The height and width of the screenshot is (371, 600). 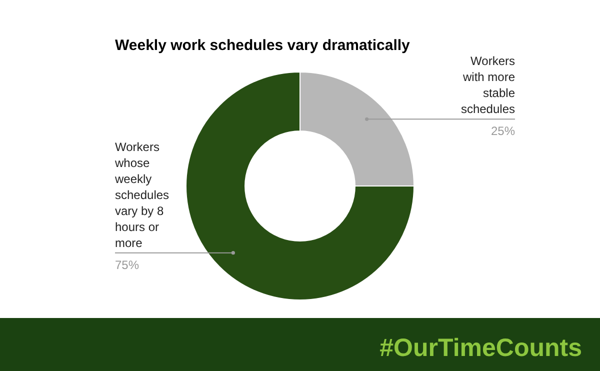 I want to click on slice-label: Workers with more stable schedules, so click(x=488, y=85).